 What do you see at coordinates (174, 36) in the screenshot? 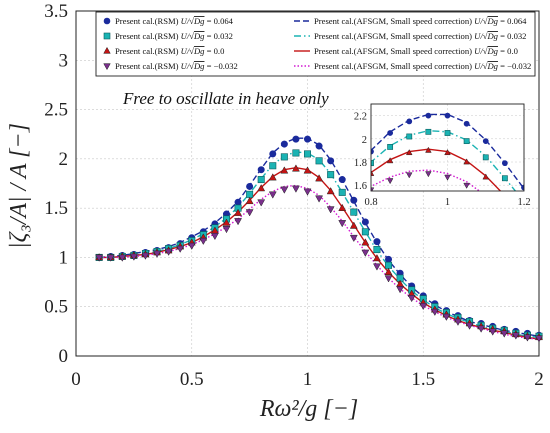
I see `legend-label: Present cal.(RSM) U/√Dg = 0.032` at bounding box center [174, 36].